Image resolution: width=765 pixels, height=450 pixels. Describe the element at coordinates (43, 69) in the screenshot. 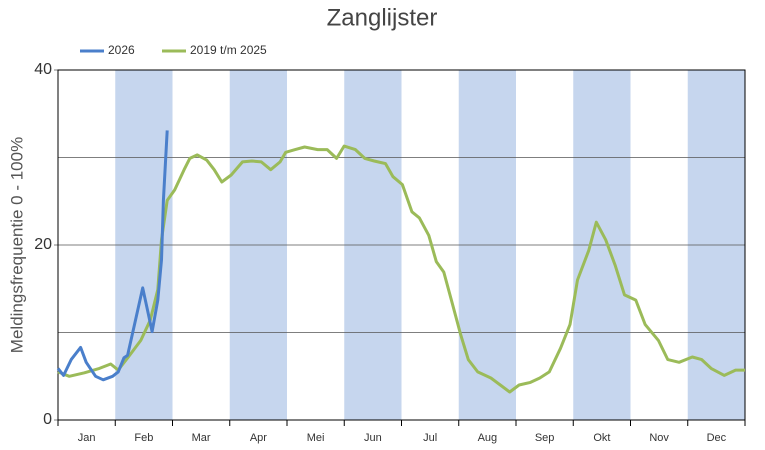

I see `y-tick-label: 40` at that location.